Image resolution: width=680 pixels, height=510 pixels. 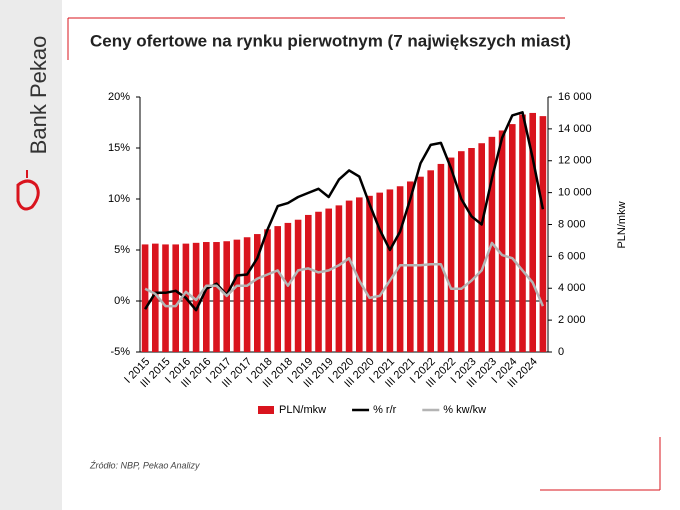 What do you see at coordinates (120, 352) in the screenshot?
I see `y-tick-label: -5%` at bounding box center [120, 352].